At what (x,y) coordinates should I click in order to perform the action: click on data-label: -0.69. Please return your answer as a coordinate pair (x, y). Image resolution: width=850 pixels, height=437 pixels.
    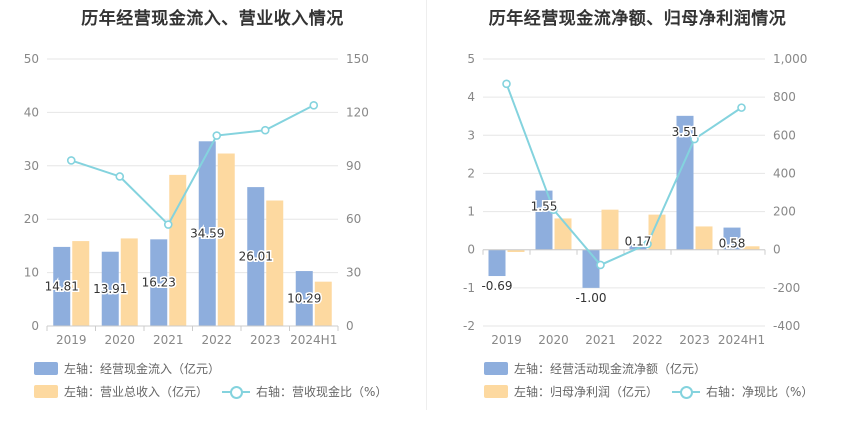
    Looking at the image, I should click on (497, 286).